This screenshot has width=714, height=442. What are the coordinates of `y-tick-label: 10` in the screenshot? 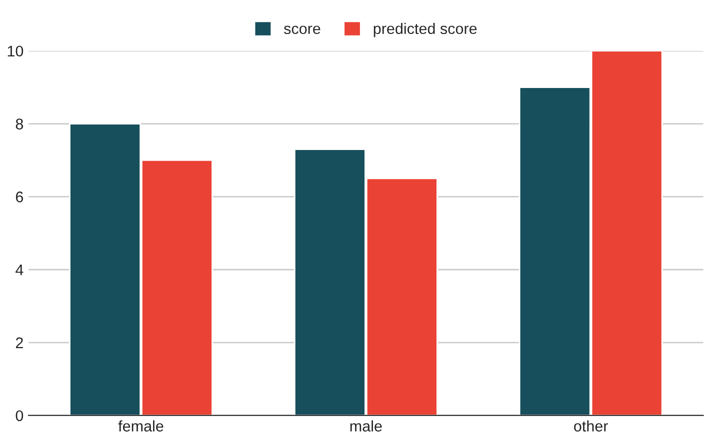 It's located at (16, 51).